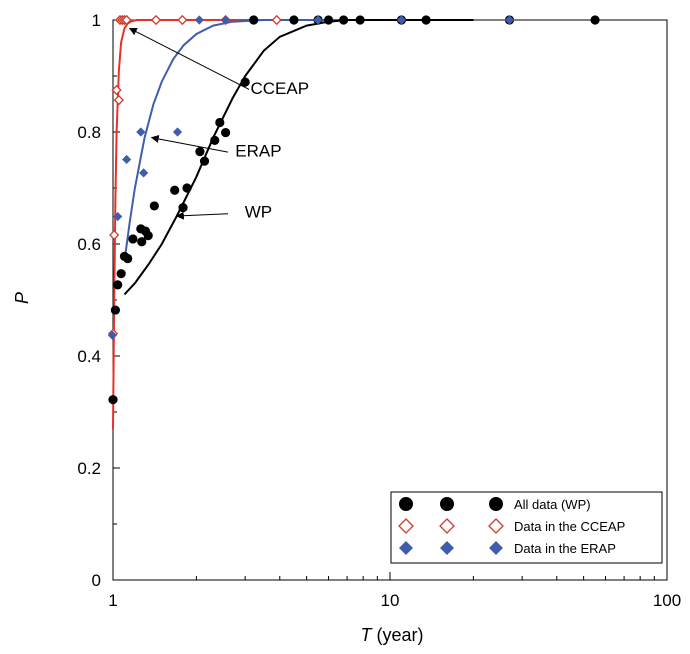  Describe the element at coordinates (565, 548) in the screenshot. I see `legend-label: Data in the ERAP` at that location.